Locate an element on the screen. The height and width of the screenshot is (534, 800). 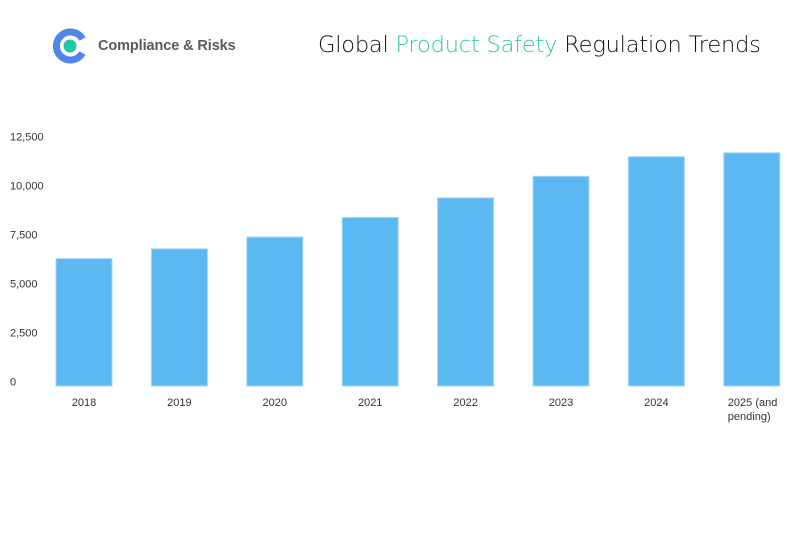
x-tick-label: 2018 is located at coordinates (84, 403).